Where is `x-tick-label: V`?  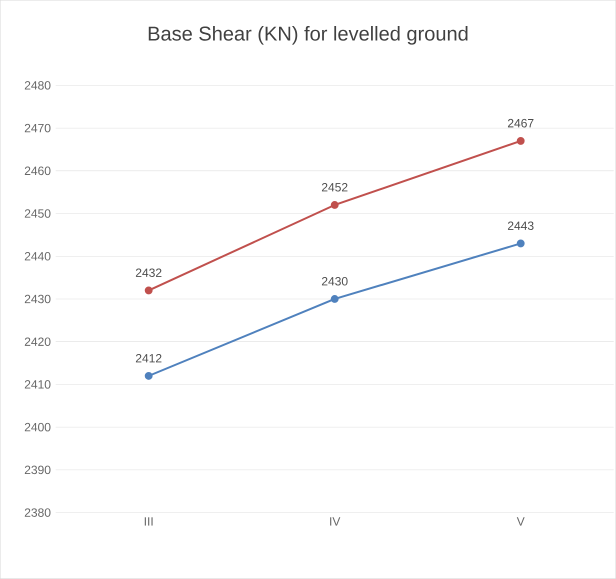
x-tick-label: V is located at coordinates (520, 521).